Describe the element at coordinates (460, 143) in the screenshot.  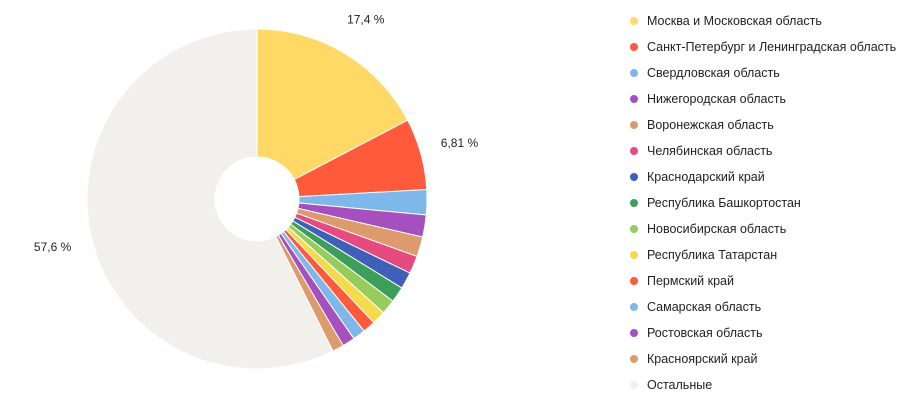
I see `slice-value-label: 6,81 %` at that location.